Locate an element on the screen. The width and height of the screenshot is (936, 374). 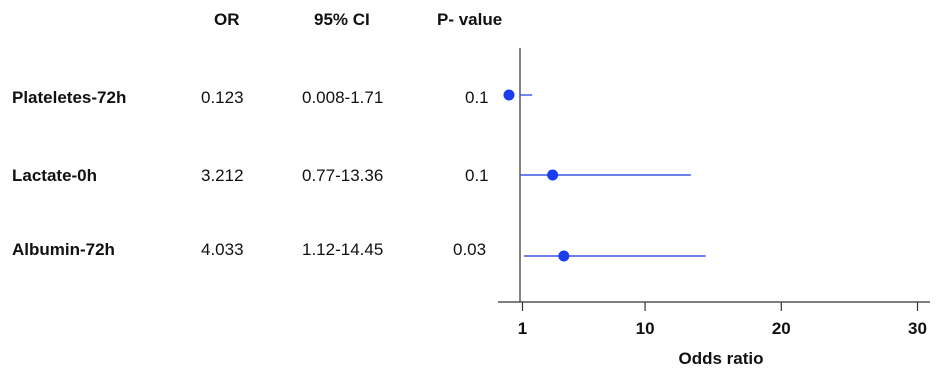
x-tick-label: 1 is located at coordinates (522, 328).